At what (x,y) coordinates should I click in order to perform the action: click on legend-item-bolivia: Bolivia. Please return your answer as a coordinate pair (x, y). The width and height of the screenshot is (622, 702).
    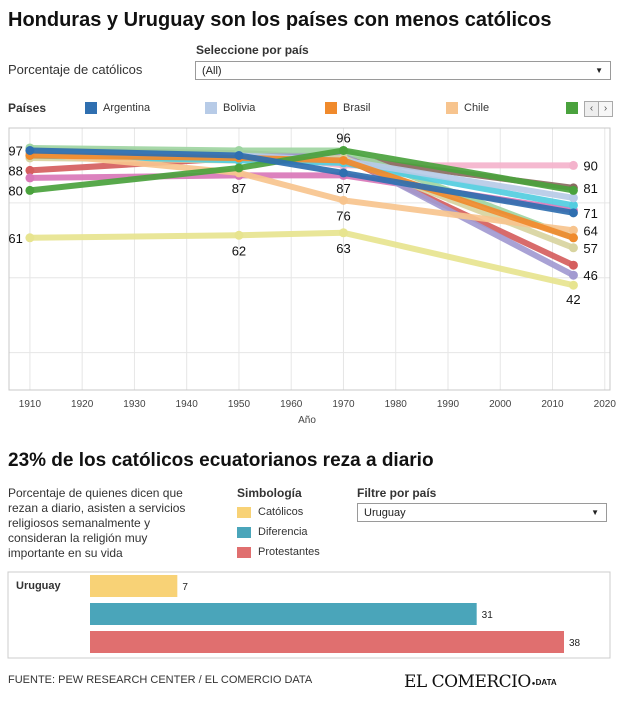
    Looking at the image, I should click on (230, 108).